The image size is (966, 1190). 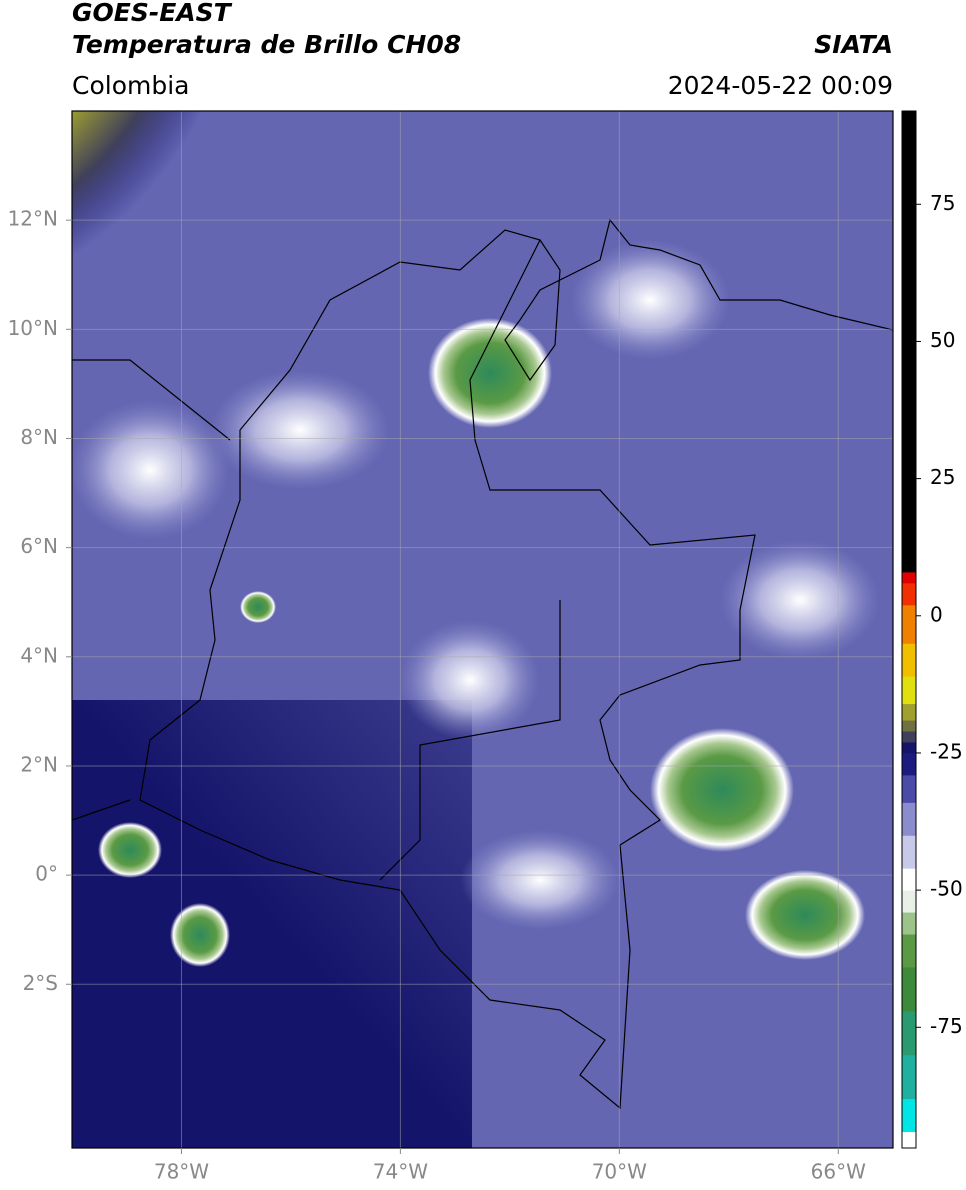 What do you see at coordinates (266, 44) in the screenshot?
I see `subtitle: Temperatura de Brillo CH08` at bounding box center [266, 44].